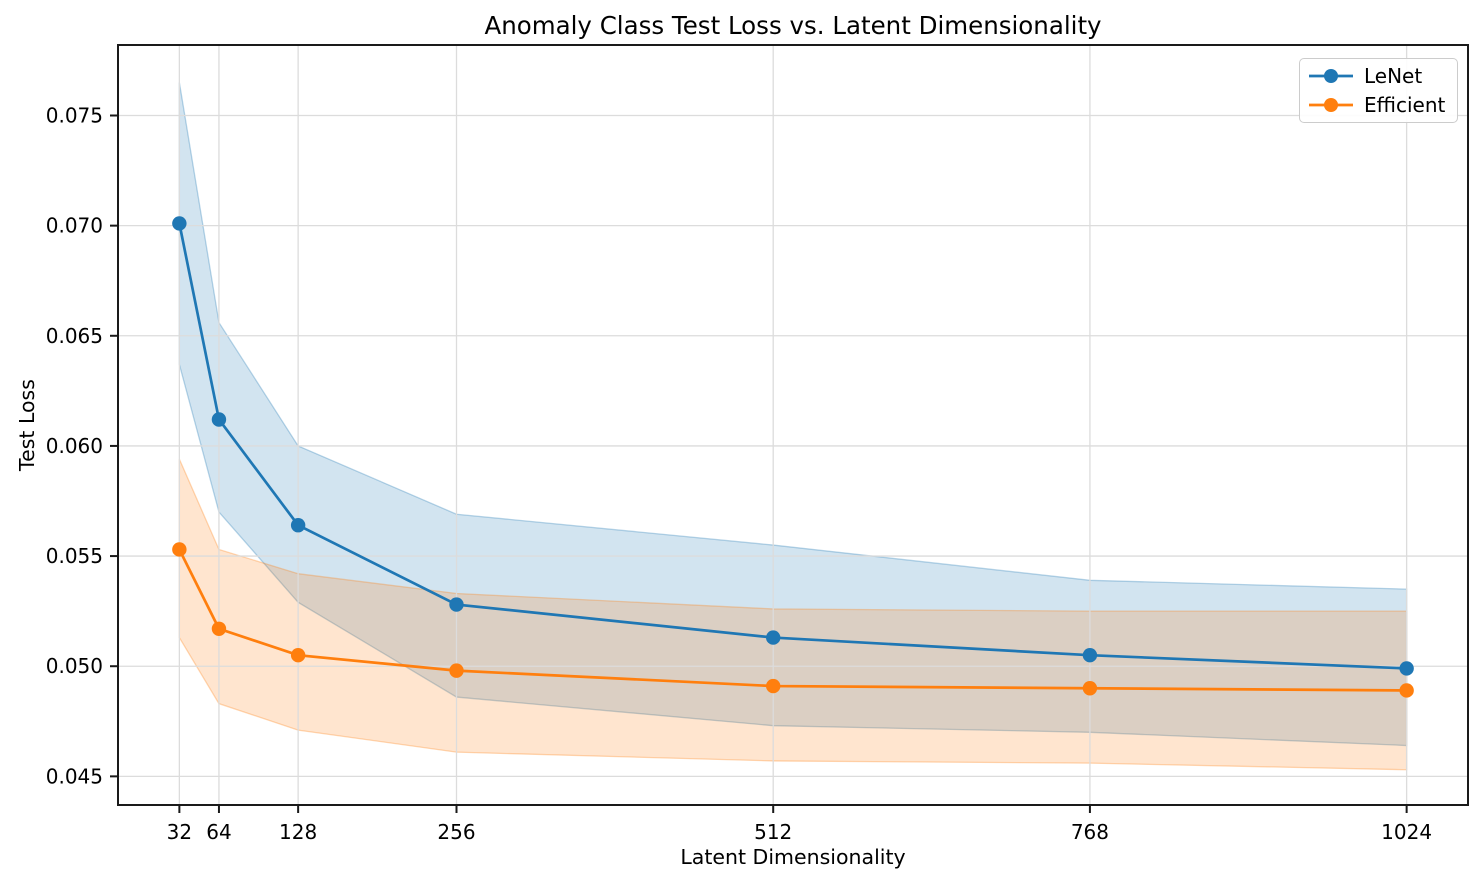  I want to click on lenet-line-swatch, so click(1331, 76).